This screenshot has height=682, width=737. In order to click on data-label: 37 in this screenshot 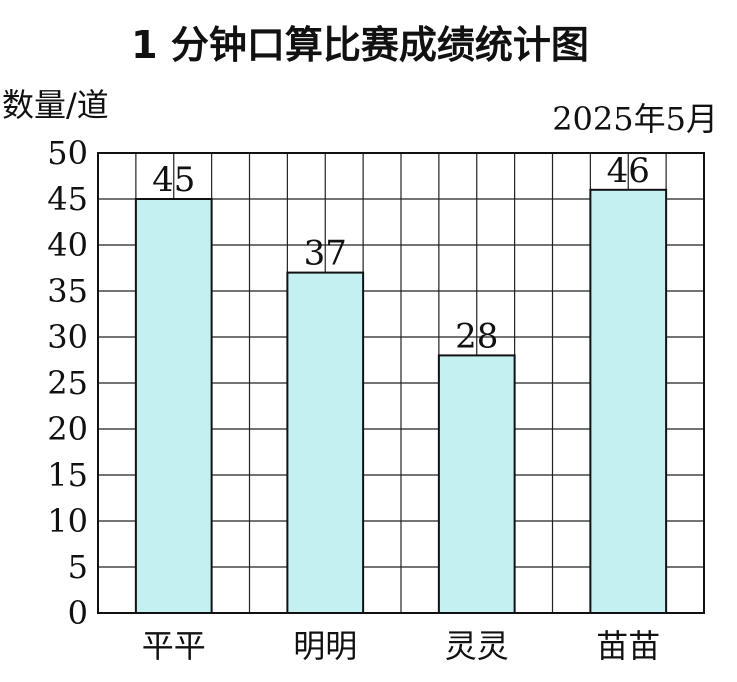, I will do `click(325, 254)`.